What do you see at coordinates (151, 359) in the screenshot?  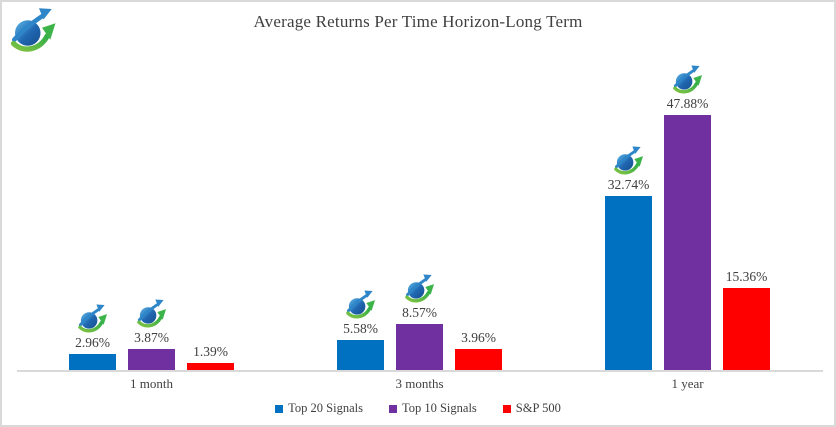 I see `bar-top-10-signals-1-month` at bounding box center [151, 359].